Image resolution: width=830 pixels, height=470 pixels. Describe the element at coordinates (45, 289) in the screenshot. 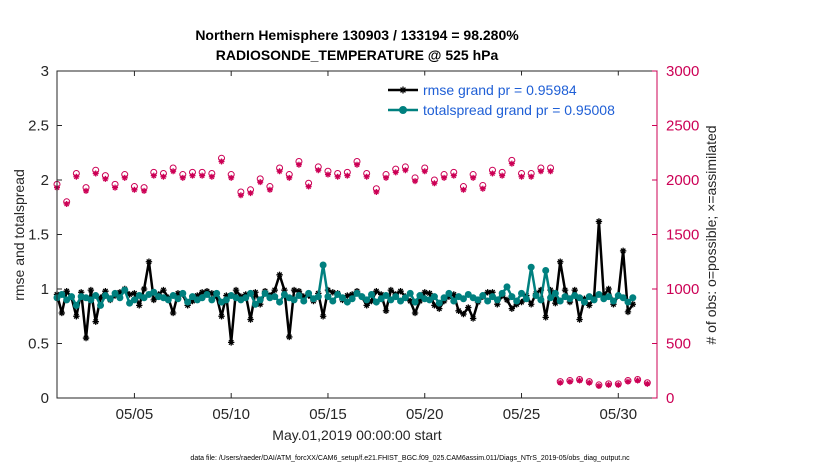

I see `y-left-tick-label: 1` at that location.